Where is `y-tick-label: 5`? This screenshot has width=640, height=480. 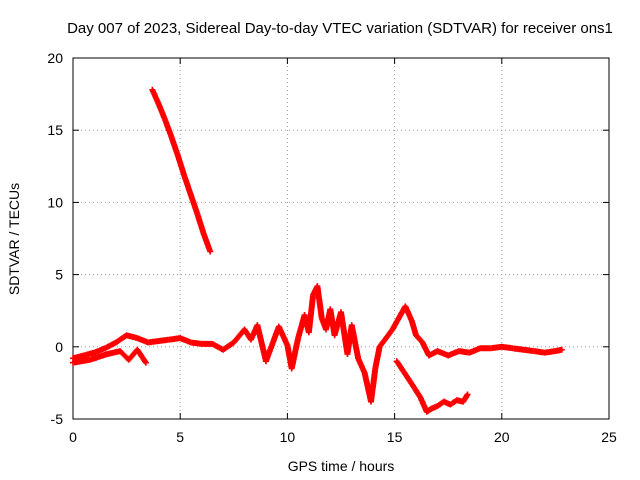 y-tick-label: 5 is located at coordinates (59, 275).